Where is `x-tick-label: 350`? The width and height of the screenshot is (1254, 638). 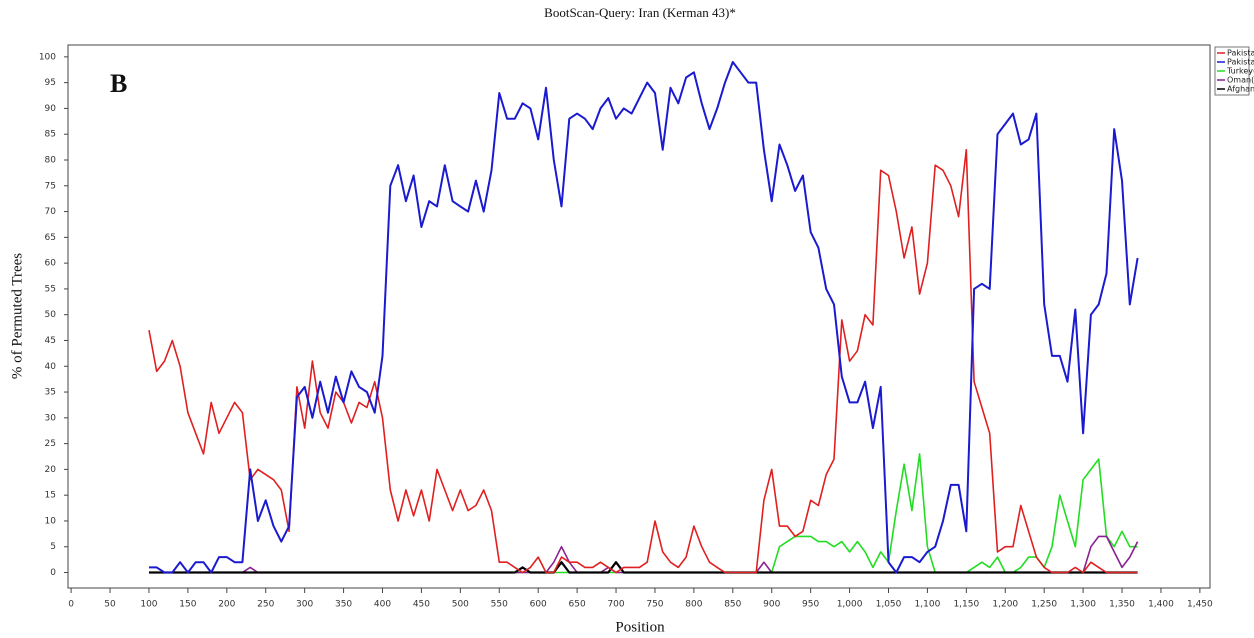 x-tick-label: 350 is located at coordinates (343, 605).